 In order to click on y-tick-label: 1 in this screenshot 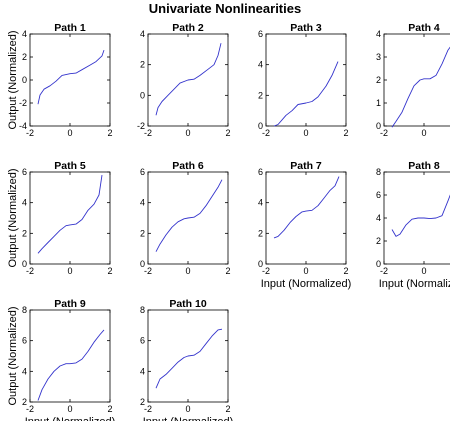, I will do `click(378, 103)`.